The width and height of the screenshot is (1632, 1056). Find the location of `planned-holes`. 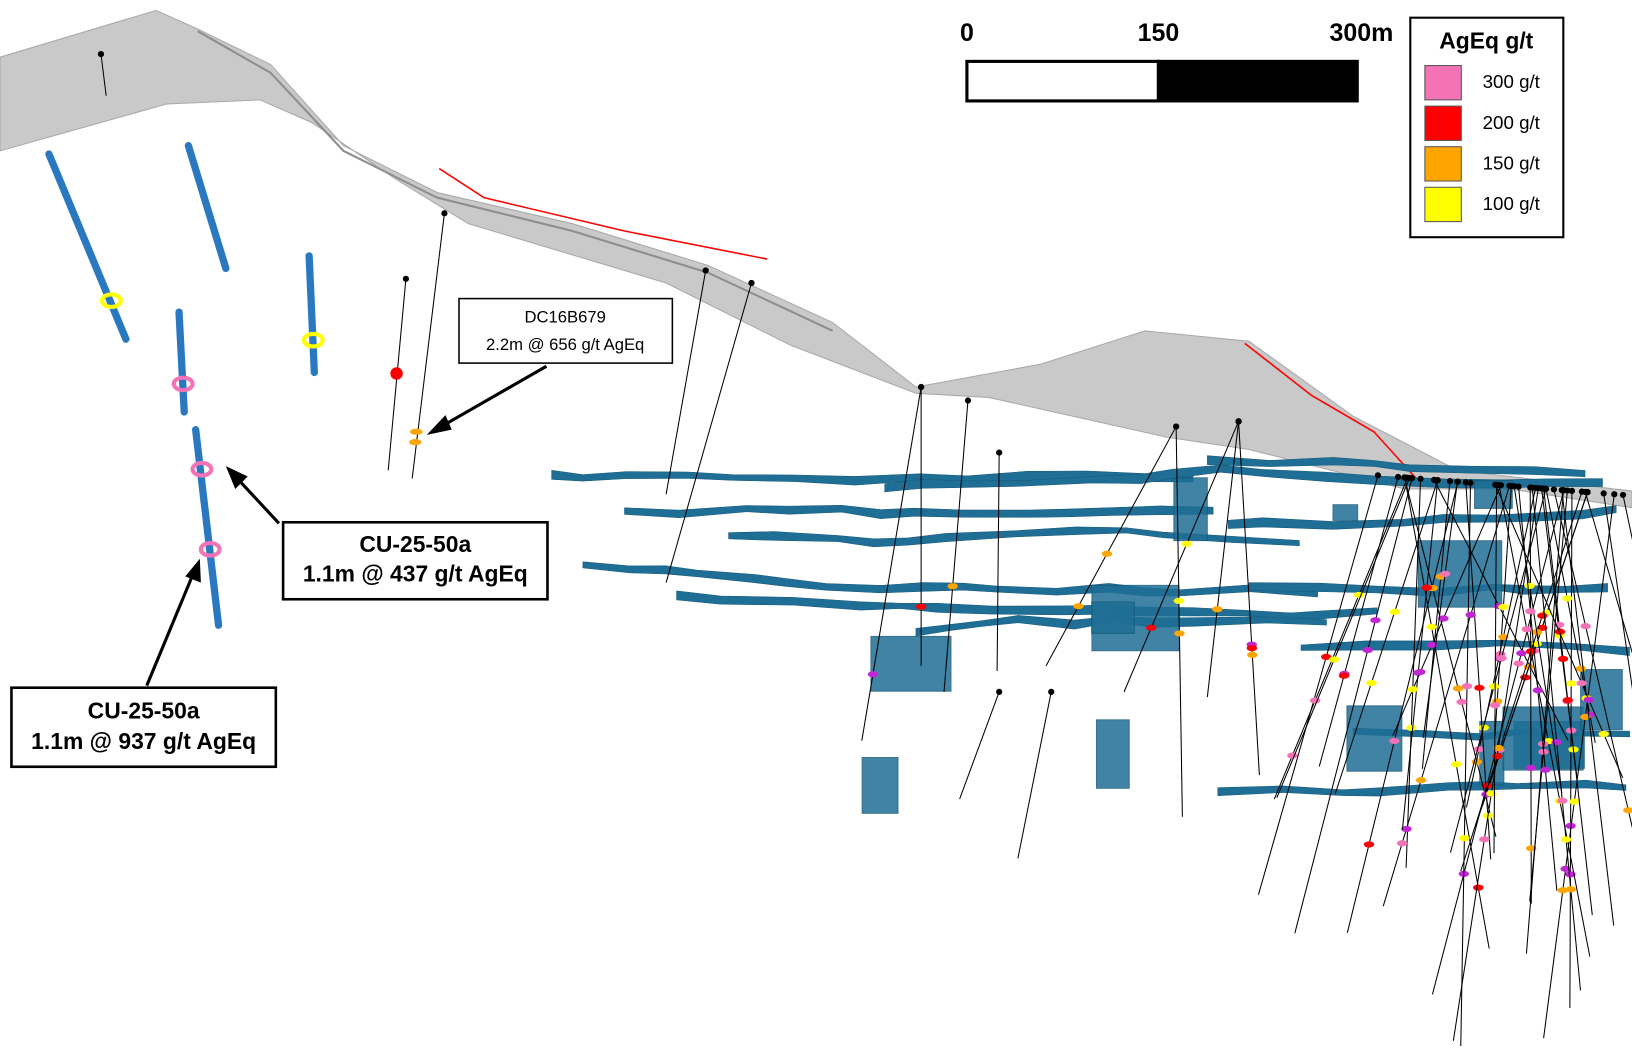

planned-holes is located at coordinates (181, 385).